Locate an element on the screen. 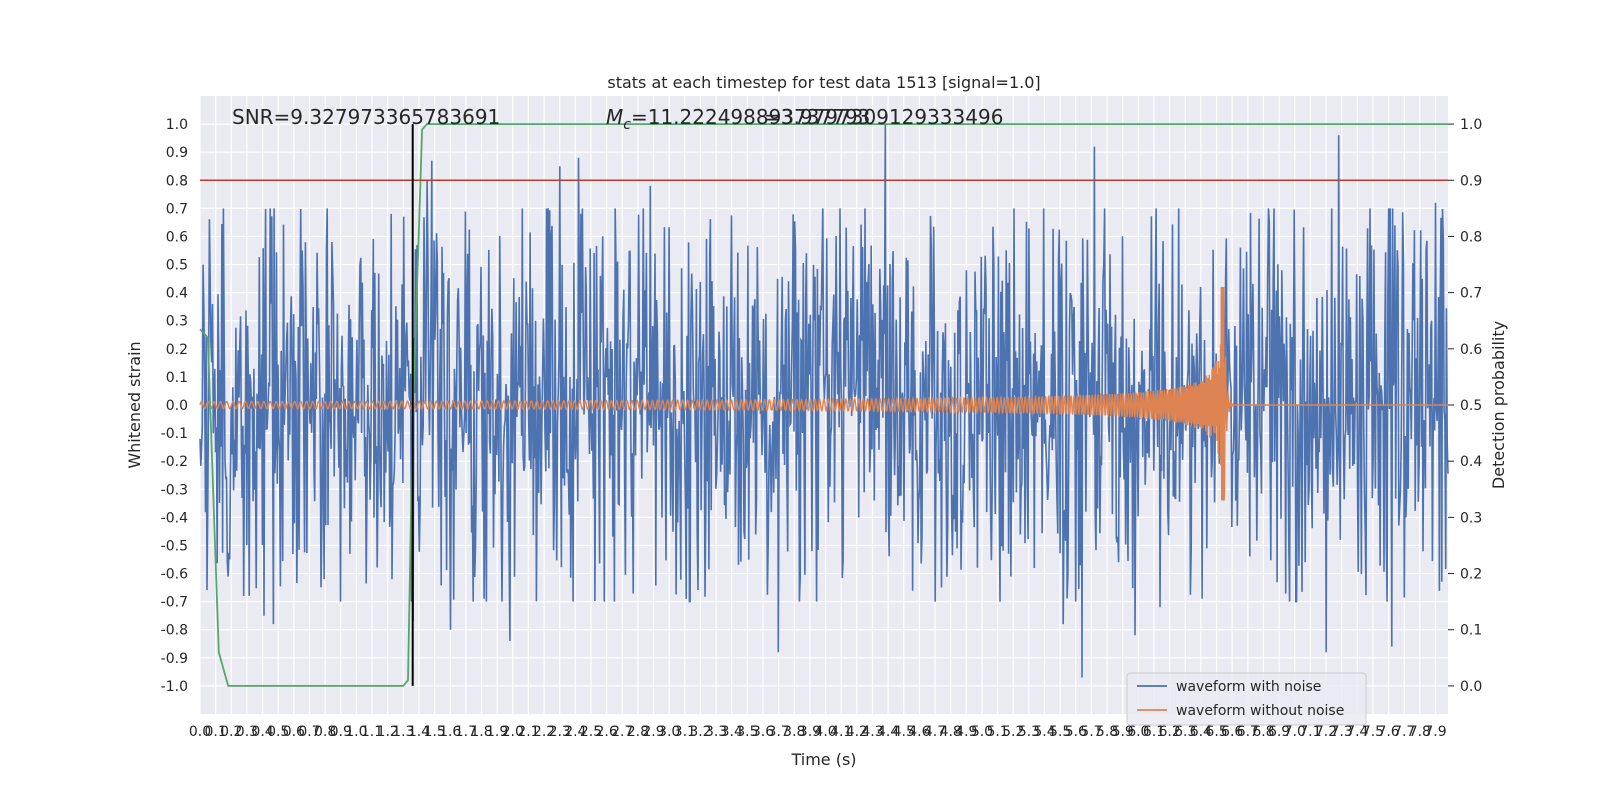 The width and height of the screenshot is (1600, 800). x-tick-label: 5.3 is located at coordinates (1029, 732).